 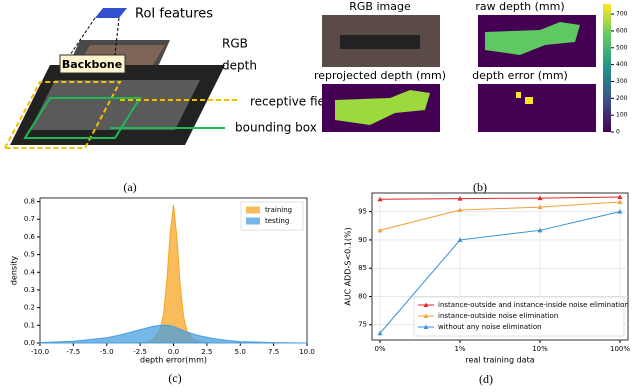 What do you see at coordinates (622, 98) in the screenshot?
I see `colorbar-tick-label: 200` at bounding box center [622, 98].